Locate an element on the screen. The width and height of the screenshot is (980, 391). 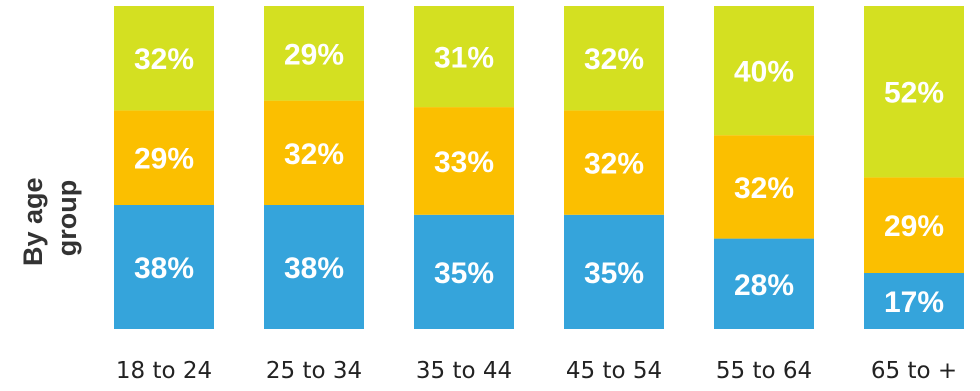
group-label-line-1: By age is located at coordinates (33, 221).